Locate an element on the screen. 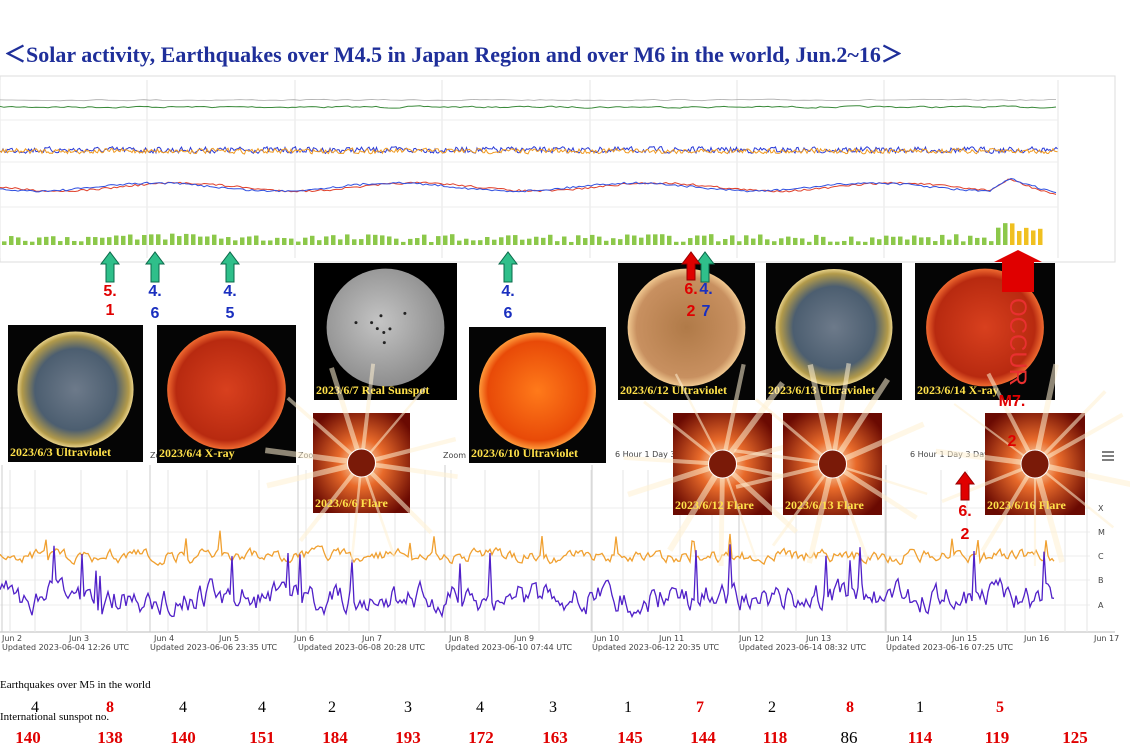 This screenshot has width=1130, height=747. sun-image: 2023/6/16 Flare is located at coordinates (1032, 465).